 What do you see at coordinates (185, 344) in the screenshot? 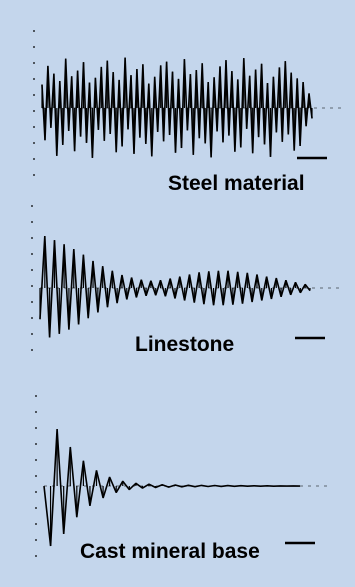
I see `limestone-label: Linestone` at bounding box center [185, 344].